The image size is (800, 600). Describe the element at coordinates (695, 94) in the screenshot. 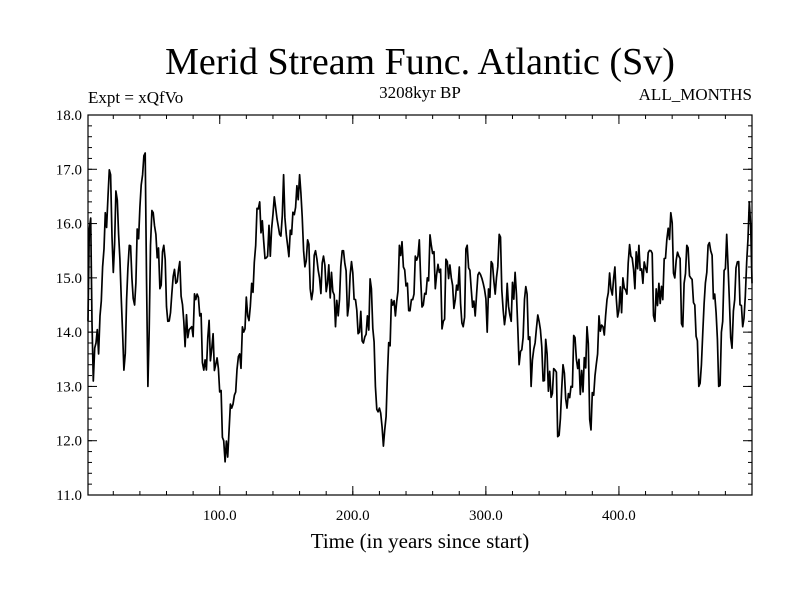

I see `months-label: ALL_MONTHS` at that location.